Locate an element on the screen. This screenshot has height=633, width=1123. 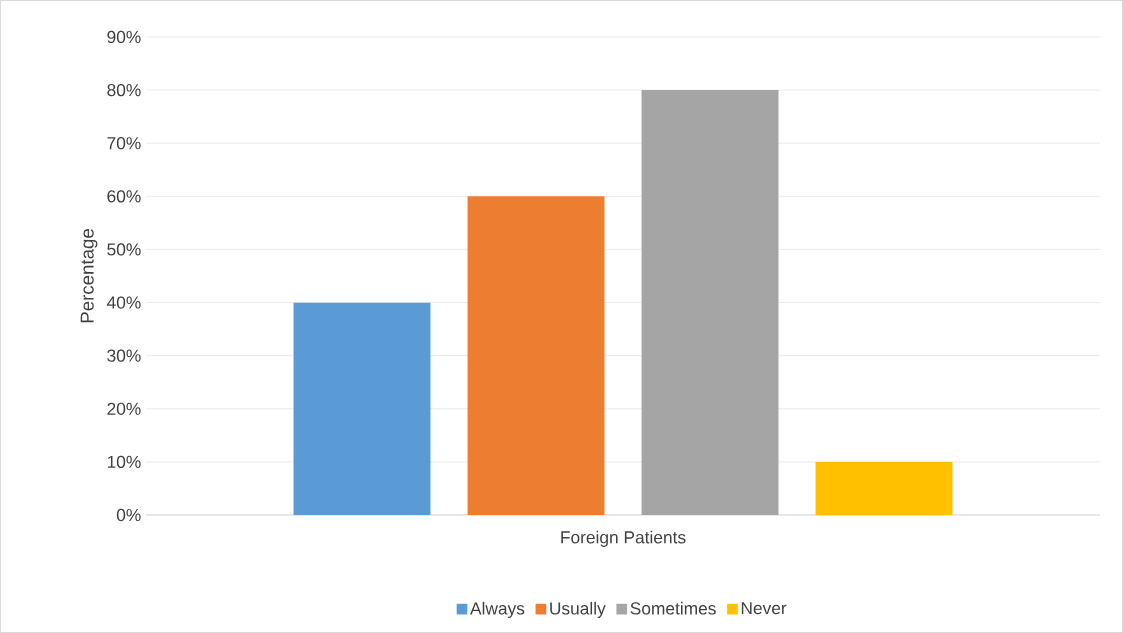
legend-label: Usually is located at coordinates (578, 610).